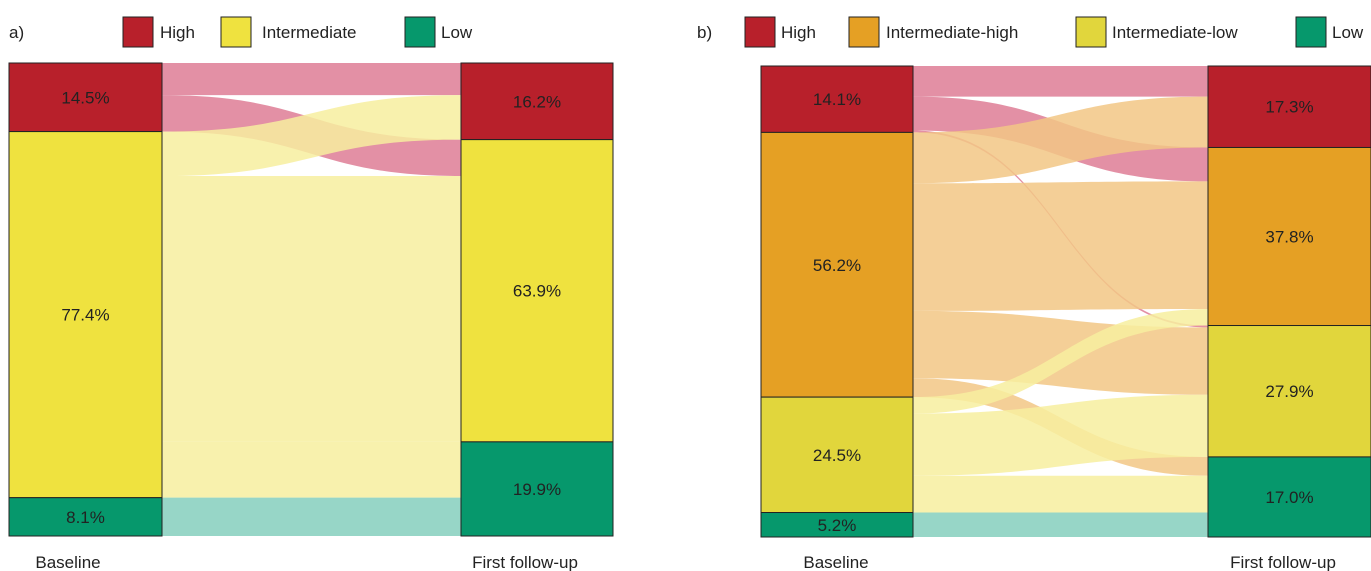 The width and height of the screenshot is (1371, 571). I want to click on flow-intermediate-high-to-intermediate-high, so click(1060, 246).